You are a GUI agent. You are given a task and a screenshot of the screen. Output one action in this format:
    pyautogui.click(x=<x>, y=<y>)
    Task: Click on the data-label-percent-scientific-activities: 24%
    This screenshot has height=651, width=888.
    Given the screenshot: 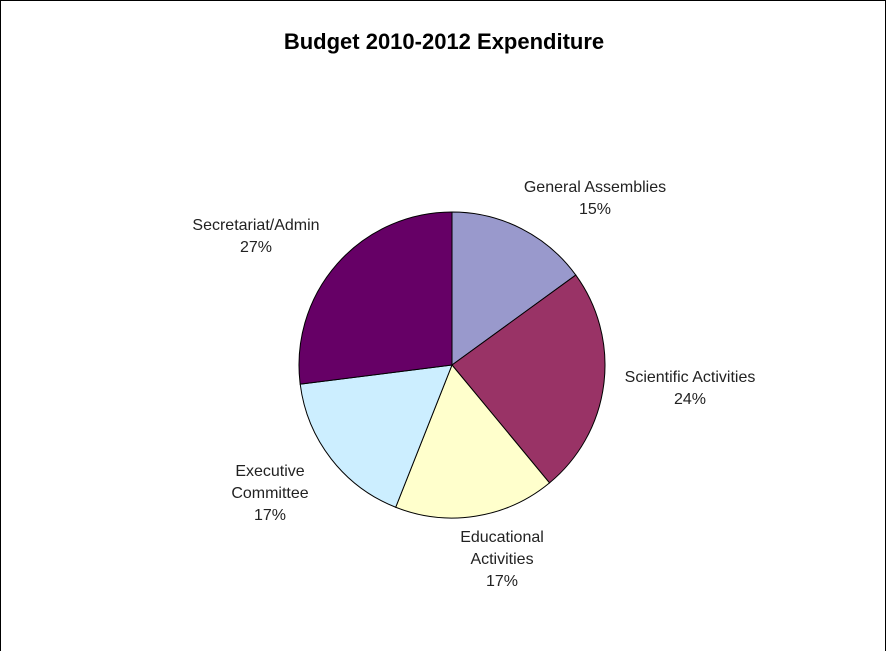 What is the action you would take?
    pyautogui.click(x=690, y=399)
    